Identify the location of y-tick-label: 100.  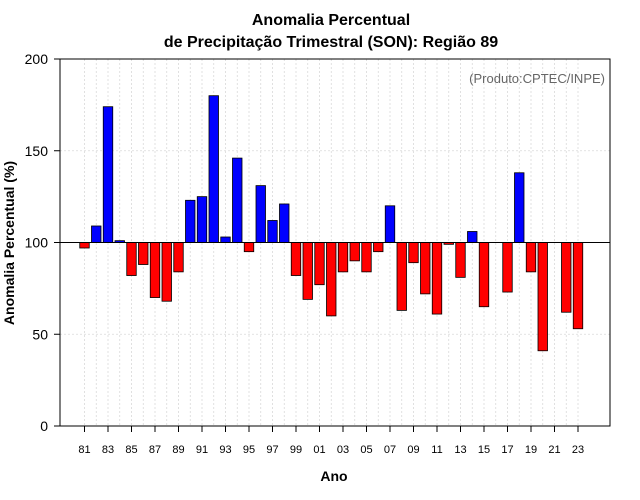
(37, 243).